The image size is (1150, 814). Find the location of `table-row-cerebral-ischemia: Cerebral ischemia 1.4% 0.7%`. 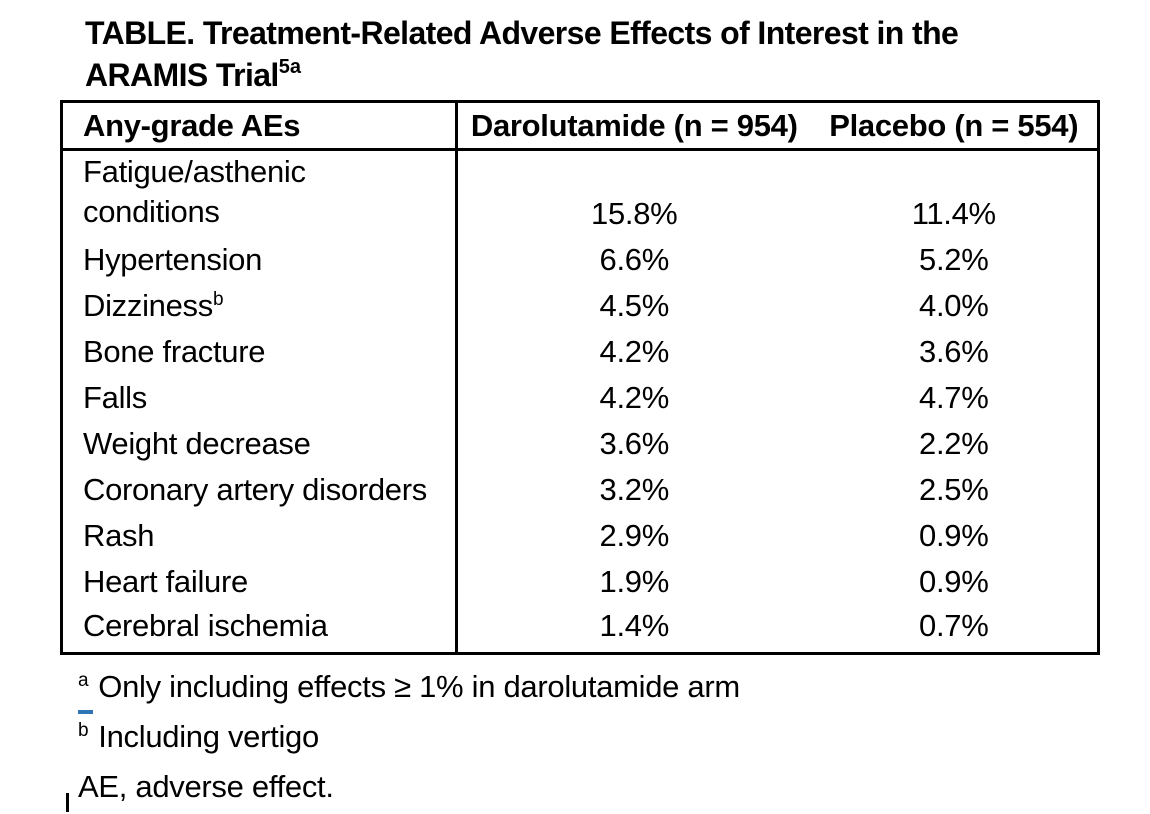

table-row-cerebral-ischemia: Cerebral ischemia 1.4% 0.7% is located at coordinates (580, 630).